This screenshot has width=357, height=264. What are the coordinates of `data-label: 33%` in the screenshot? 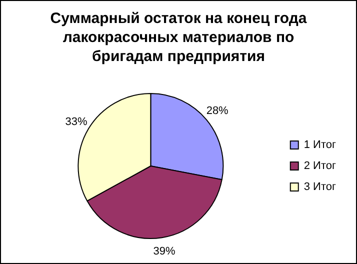 It's located at (76, 122).